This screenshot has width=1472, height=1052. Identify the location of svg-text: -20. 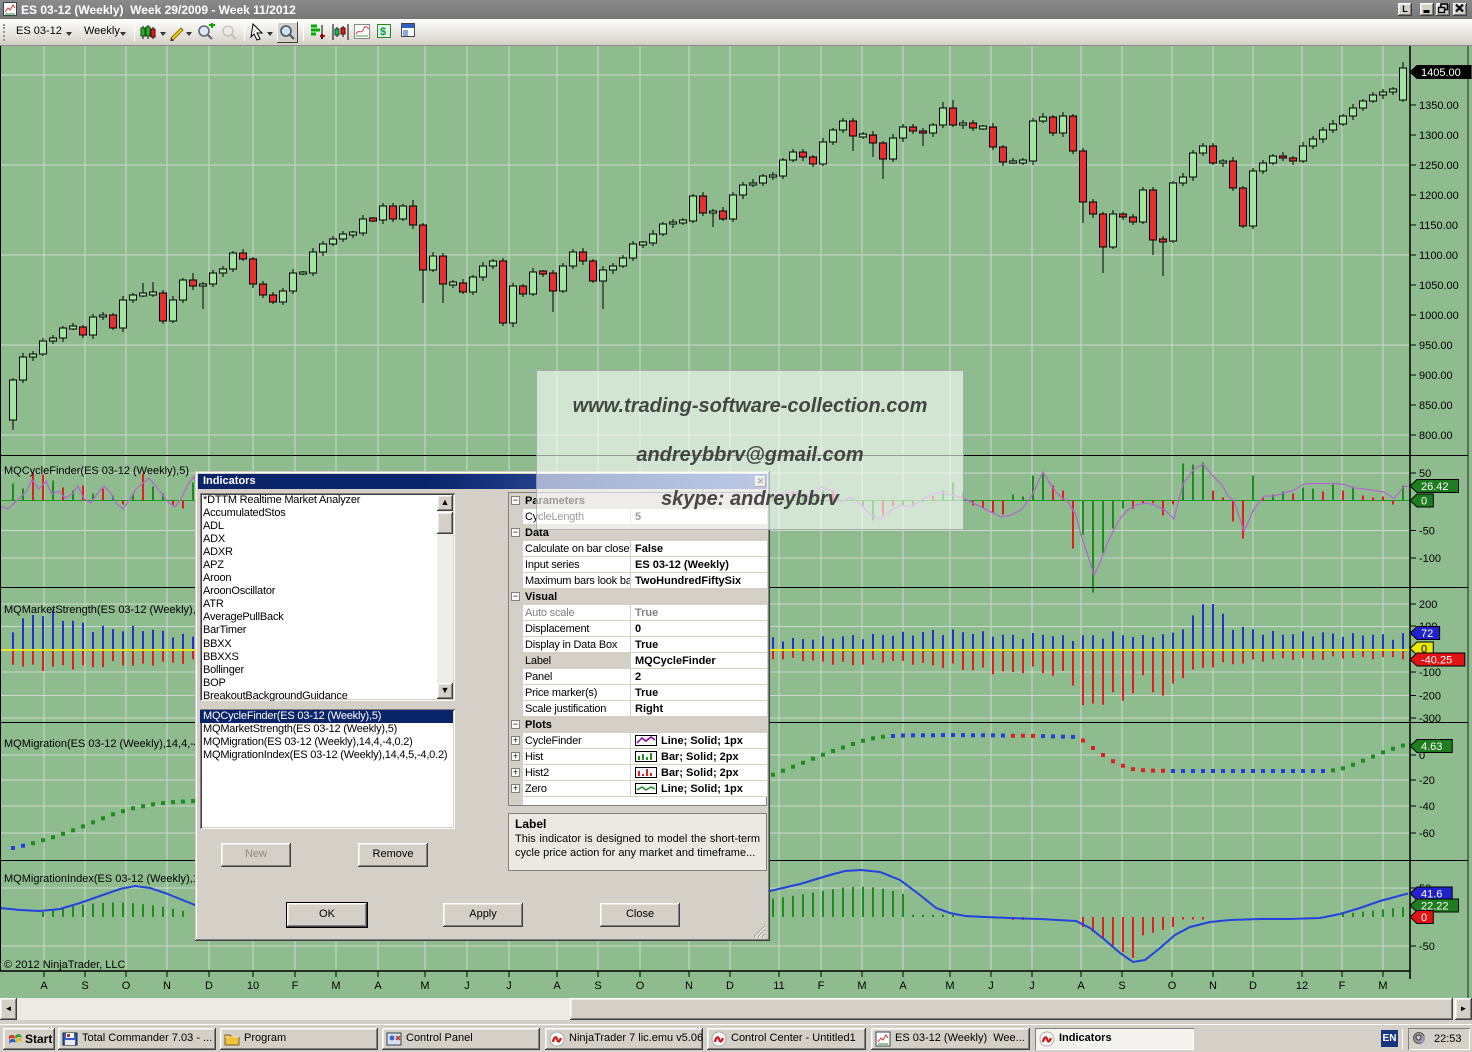
(1427, 781).